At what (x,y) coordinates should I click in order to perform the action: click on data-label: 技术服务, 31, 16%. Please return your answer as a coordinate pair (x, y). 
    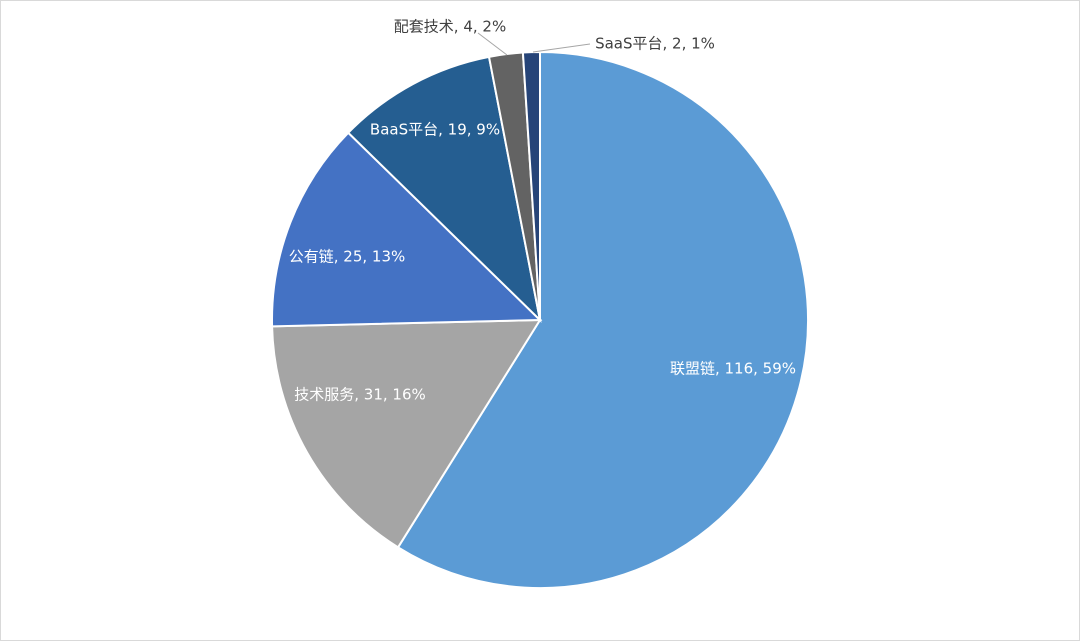
    Looking at the image, I should click on (360, 395).